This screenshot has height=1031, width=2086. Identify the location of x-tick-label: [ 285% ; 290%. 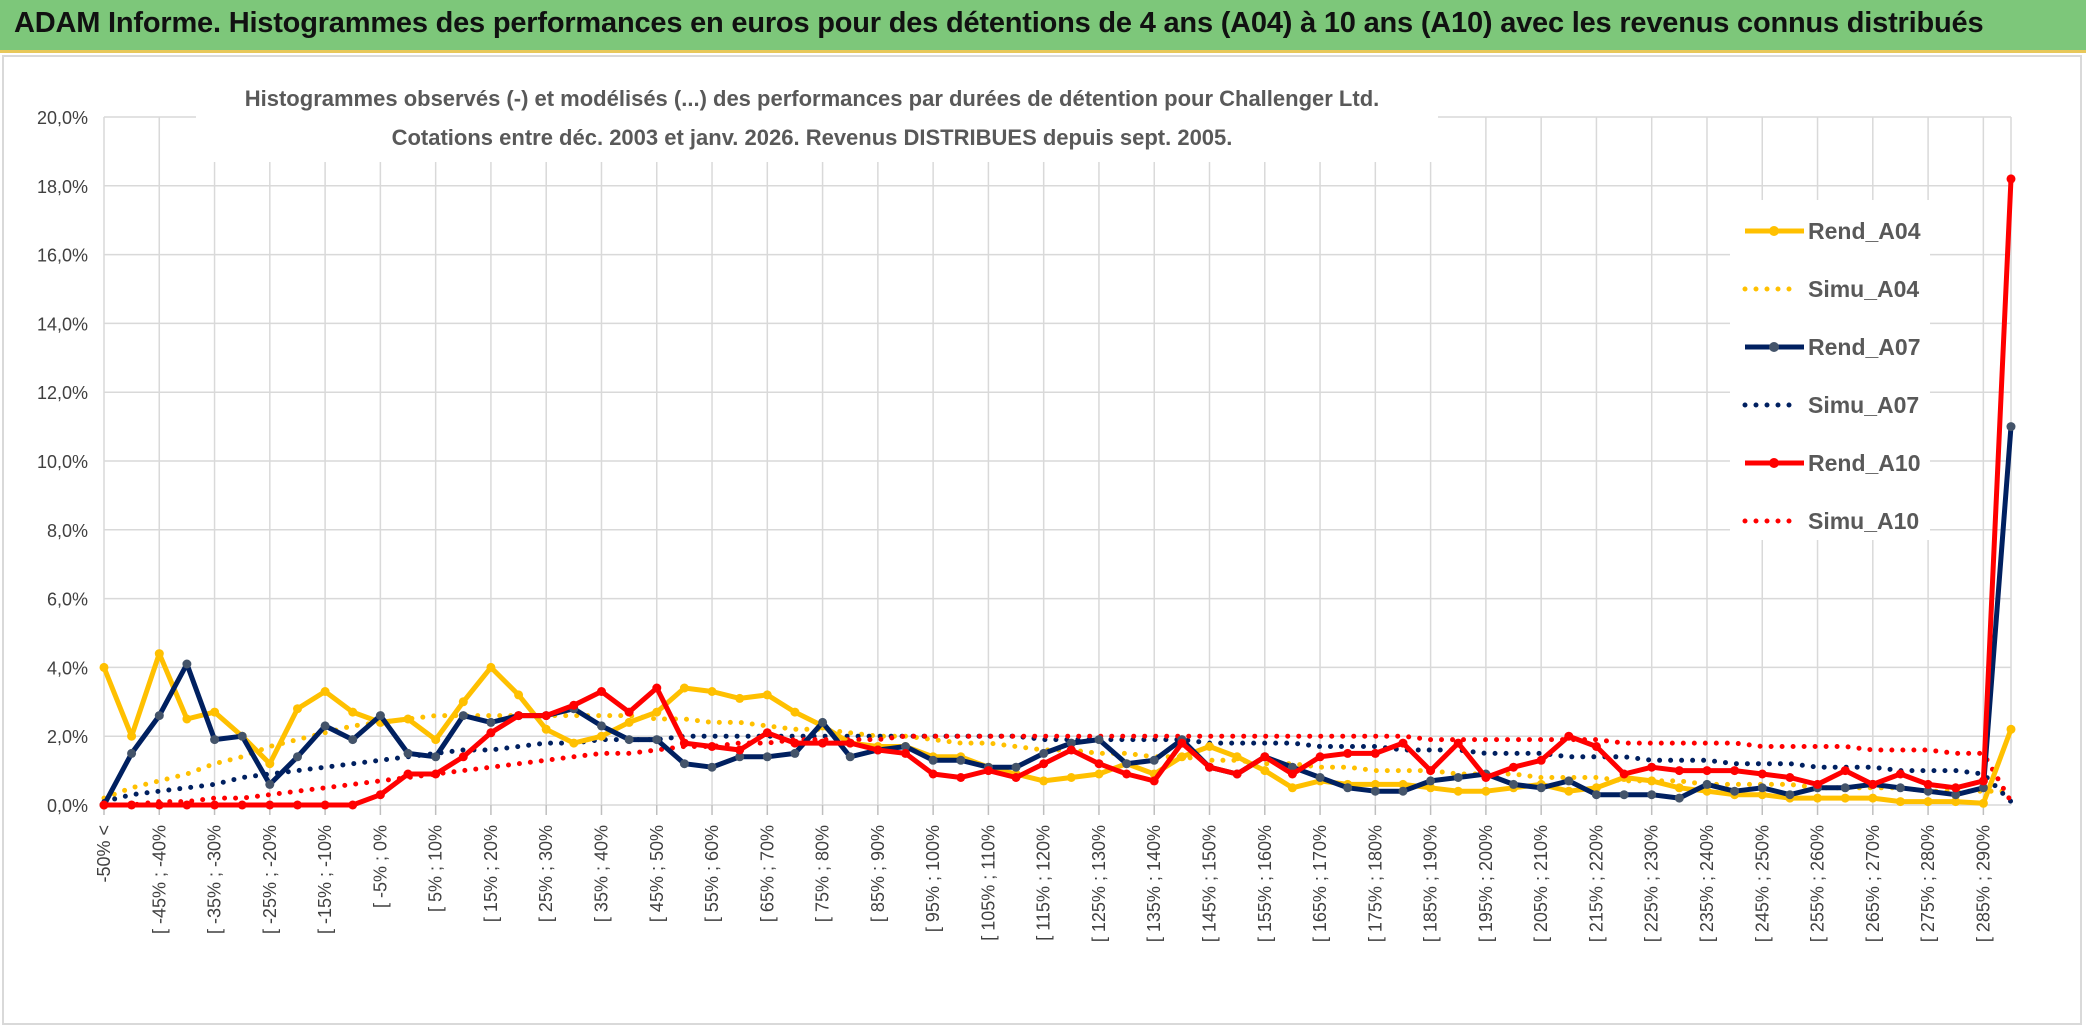
(1983, 883).